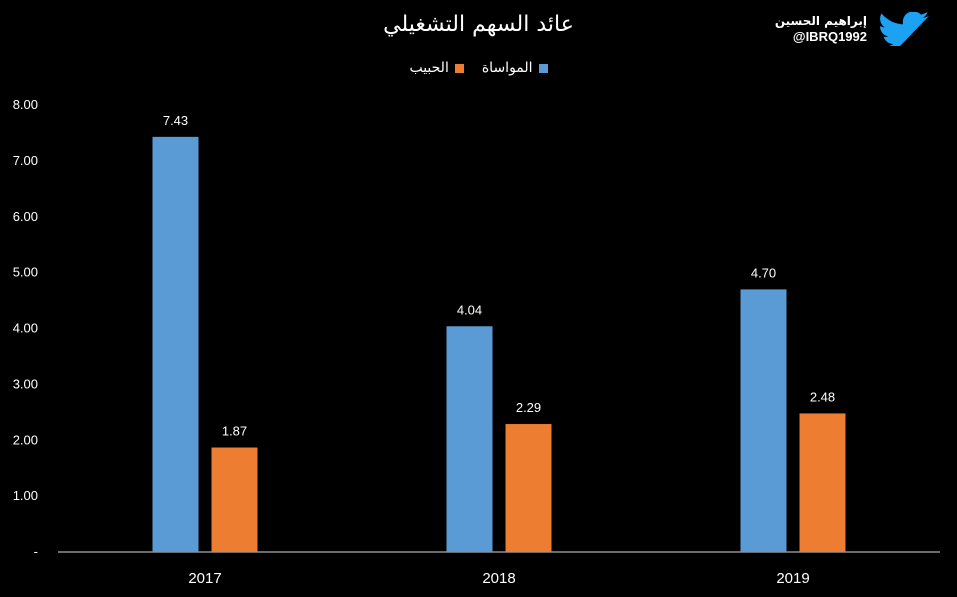 The image size is (957, 597). I want to click on y-tick-label: 6.00, so click(25, 216).